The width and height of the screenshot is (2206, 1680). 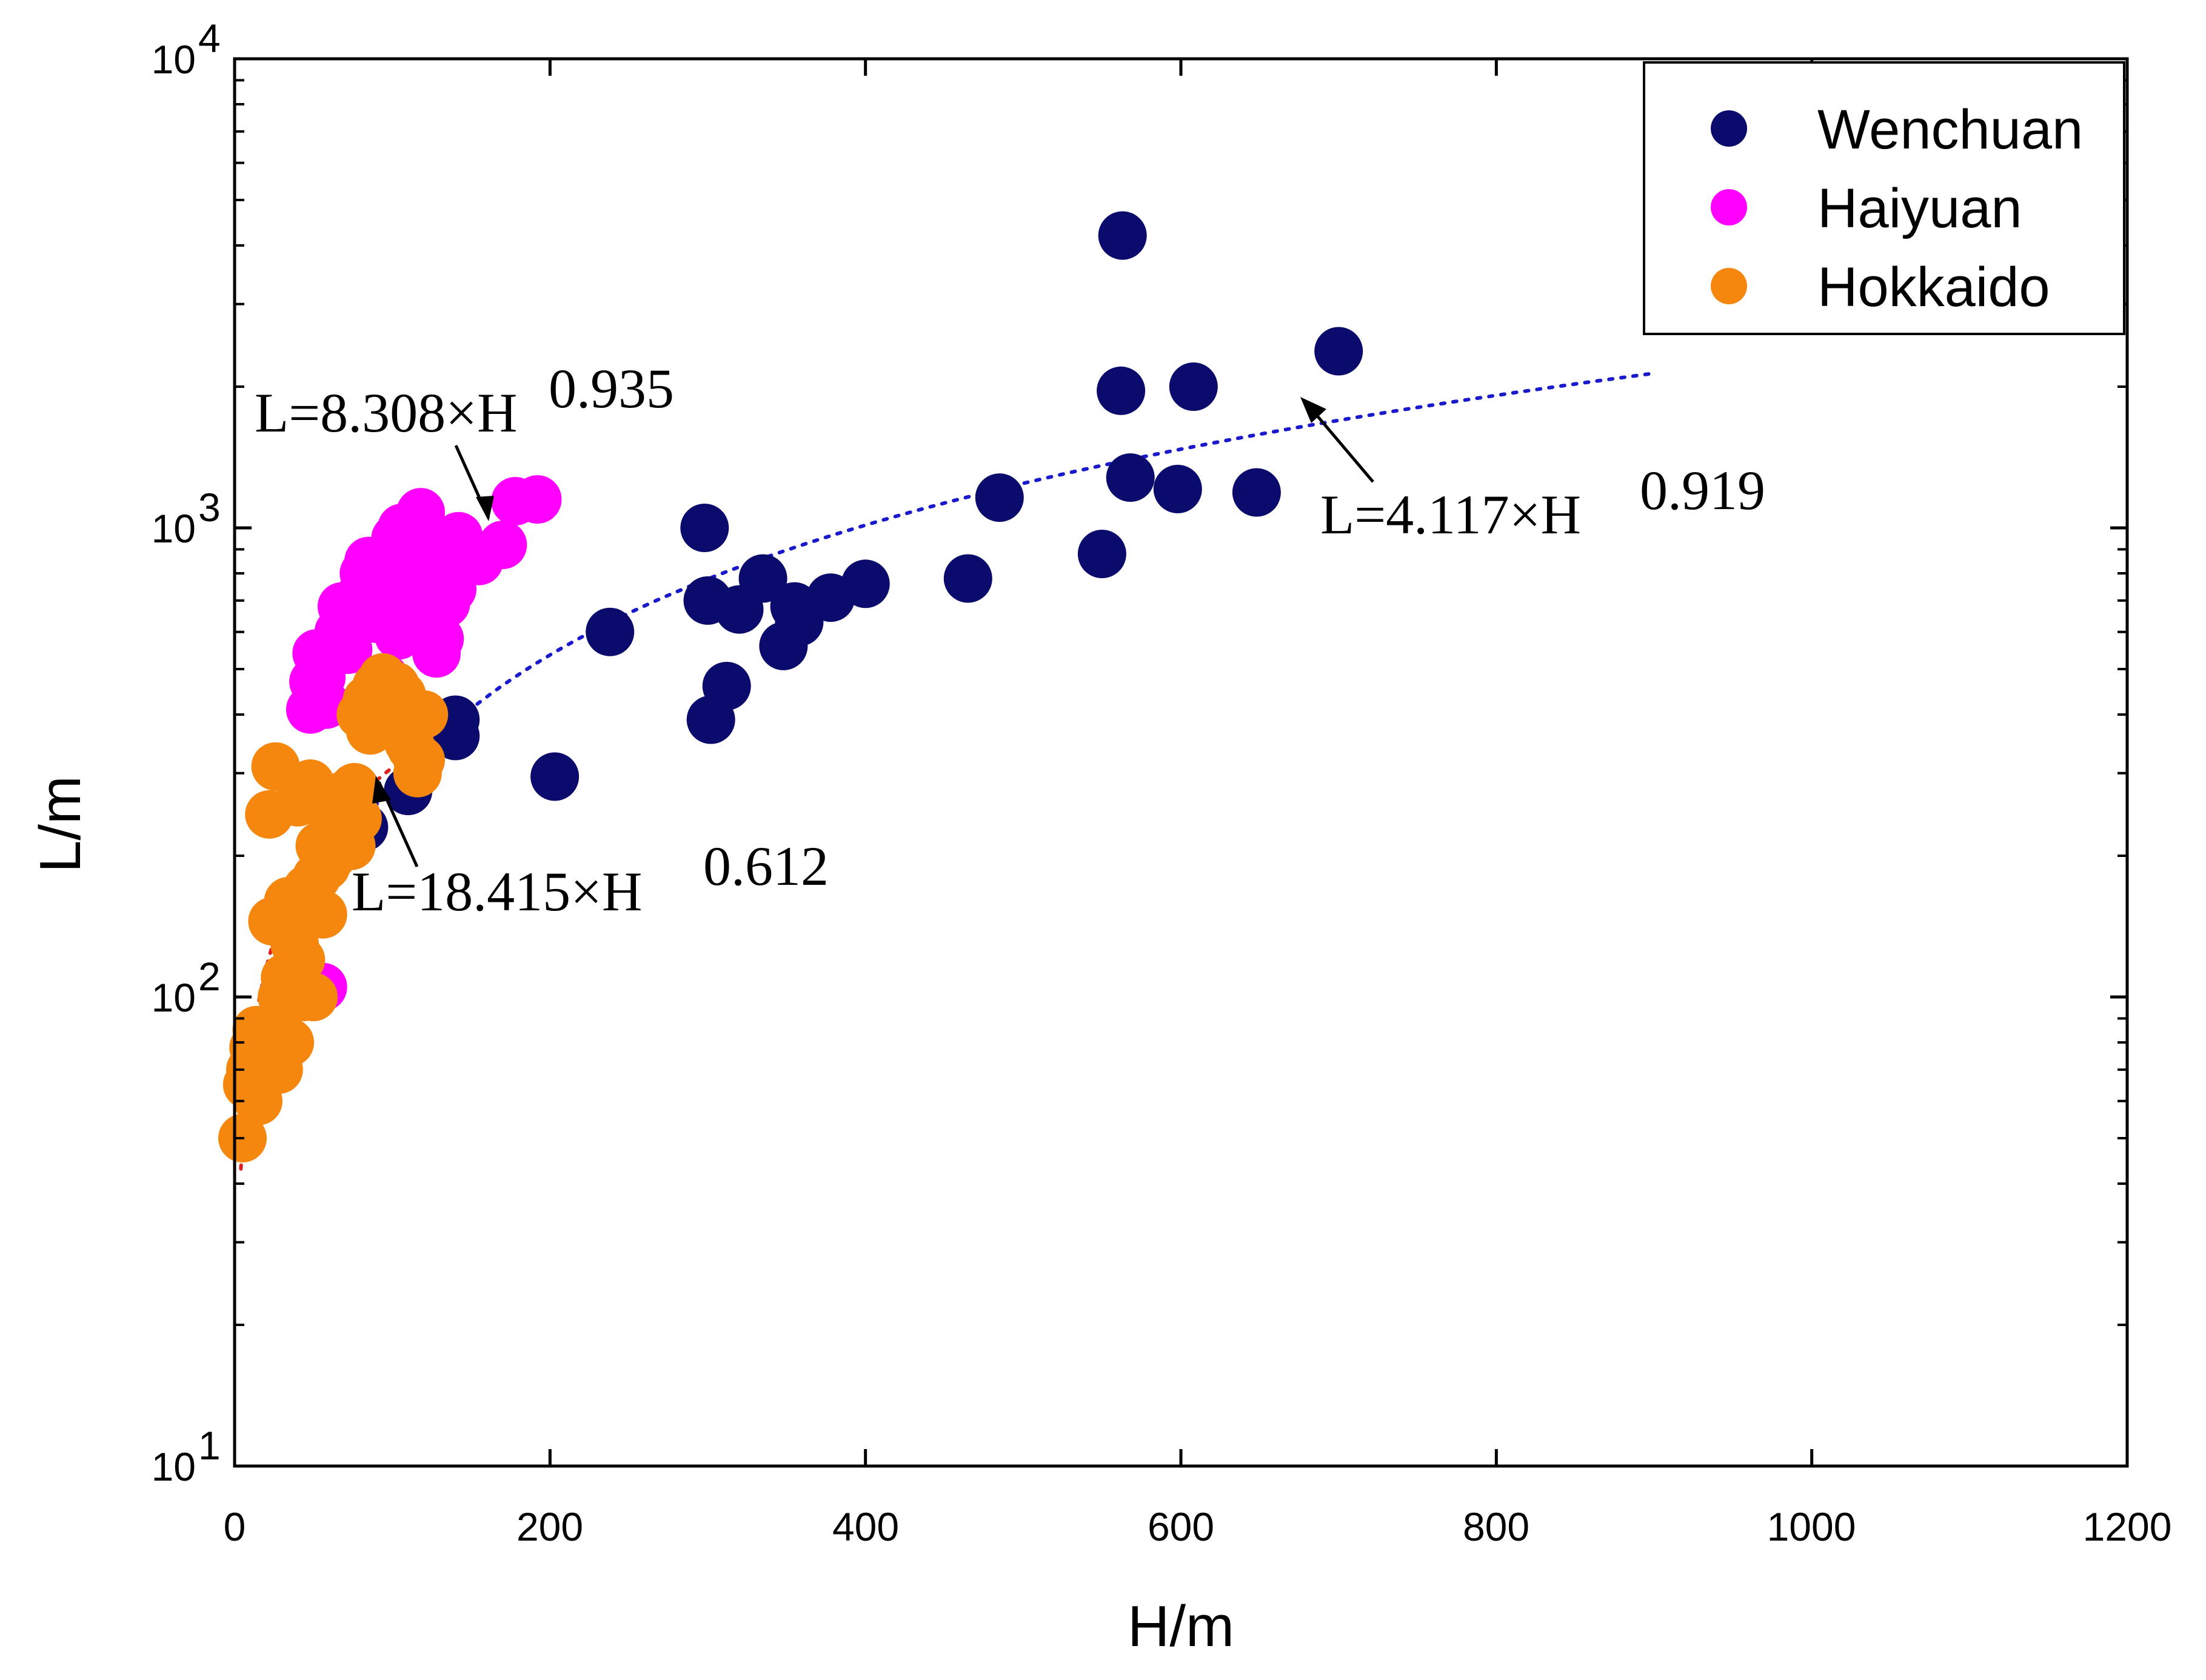 What do you see at coordinates (1729, 207) in the screenshot?
I see `legend-marker-haiyuan` at bounding box center [1729, 207].